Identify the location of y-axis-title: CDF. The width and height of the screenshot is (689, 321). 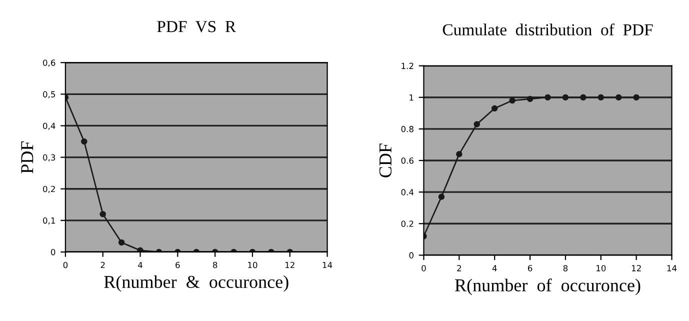
(385, 161).